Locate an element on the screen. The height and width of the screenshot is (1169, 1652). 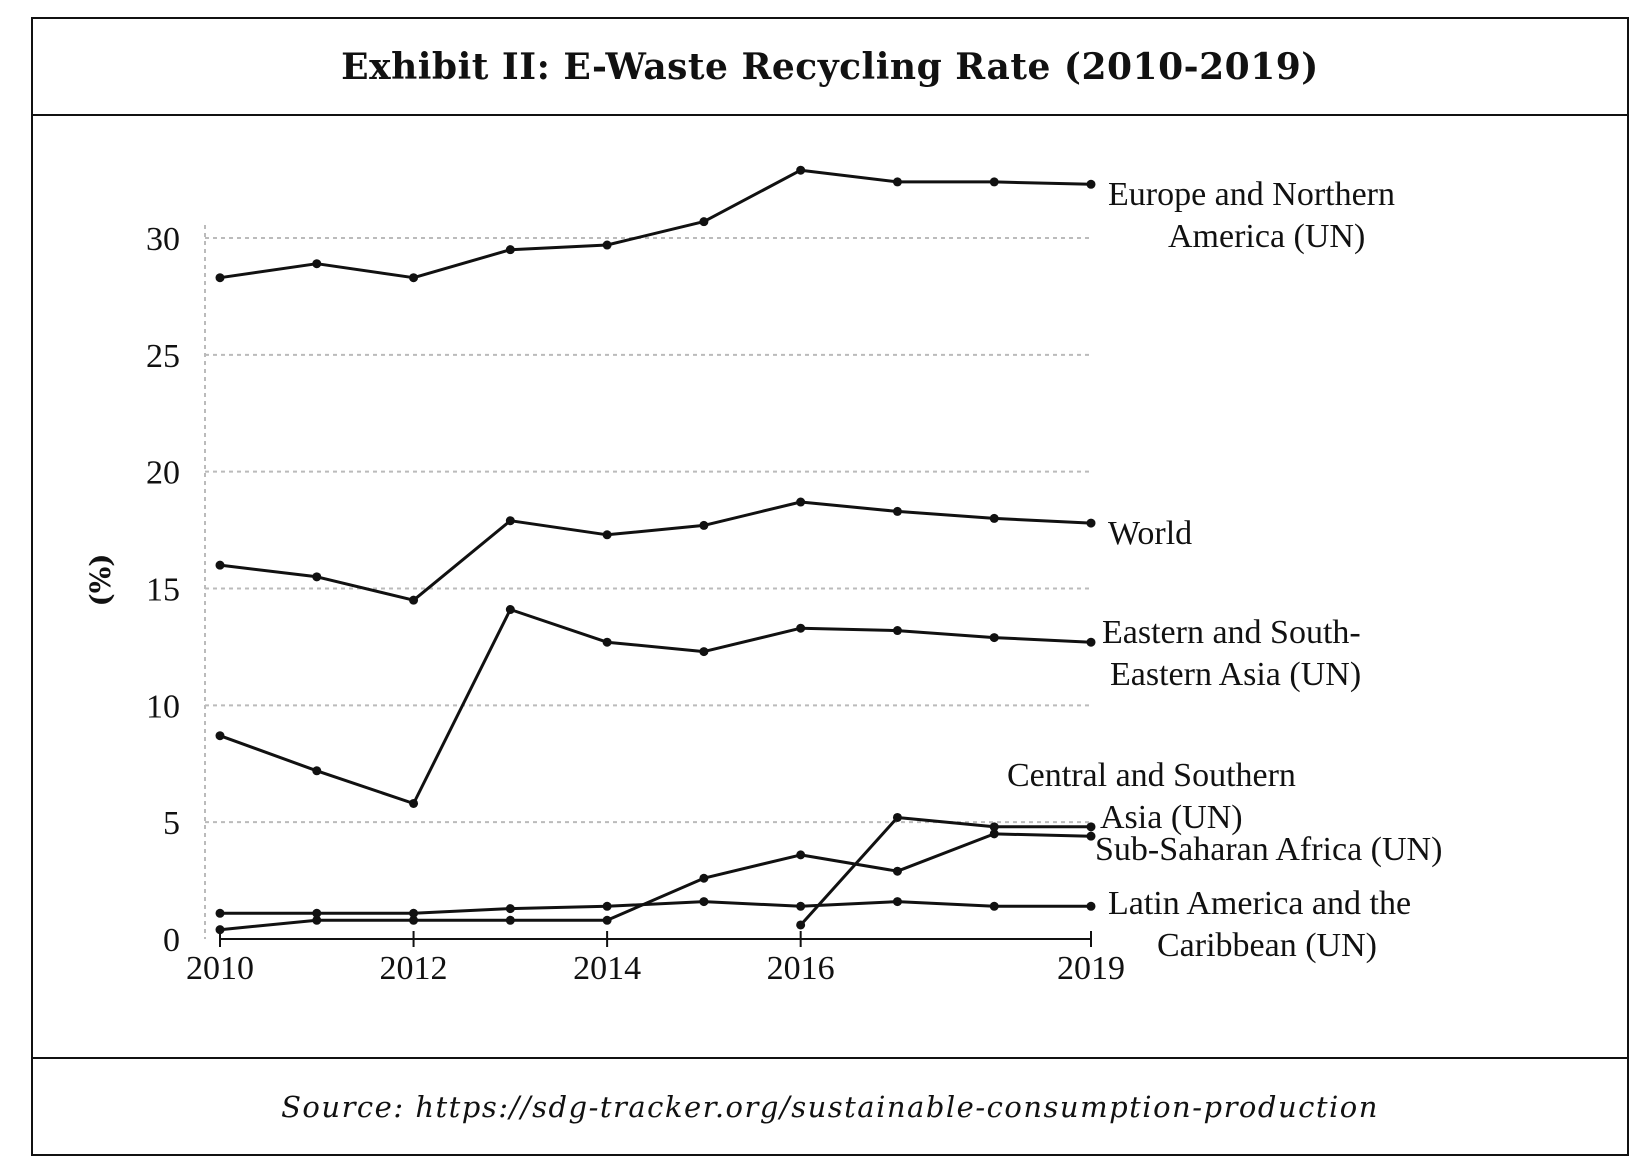
y-tick-label: 10 is located at coordinates (163, 706).